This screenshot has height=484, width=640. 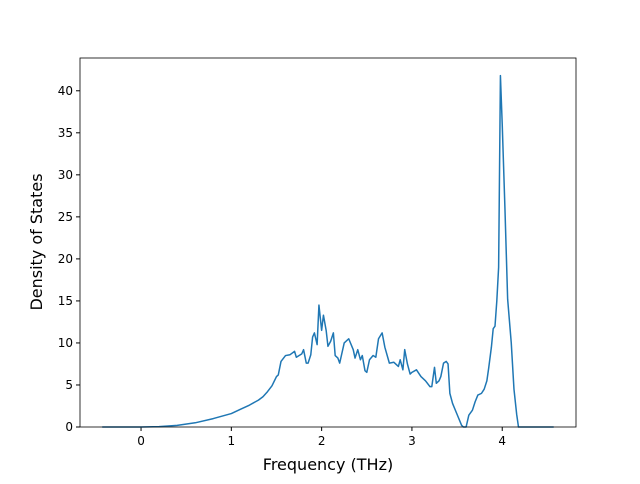 What do you see at coordinates (412, 441) in the screenshot?
I see `x-tick-label: 3` at bounding box center [412, 441].